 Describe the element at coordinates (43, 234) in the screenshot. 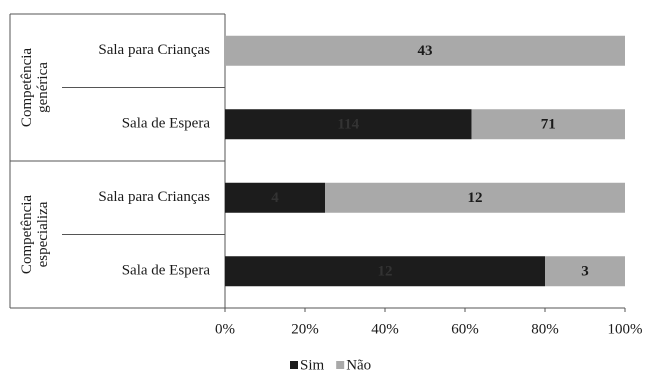

I see `group-label-line: especializa` at that location.